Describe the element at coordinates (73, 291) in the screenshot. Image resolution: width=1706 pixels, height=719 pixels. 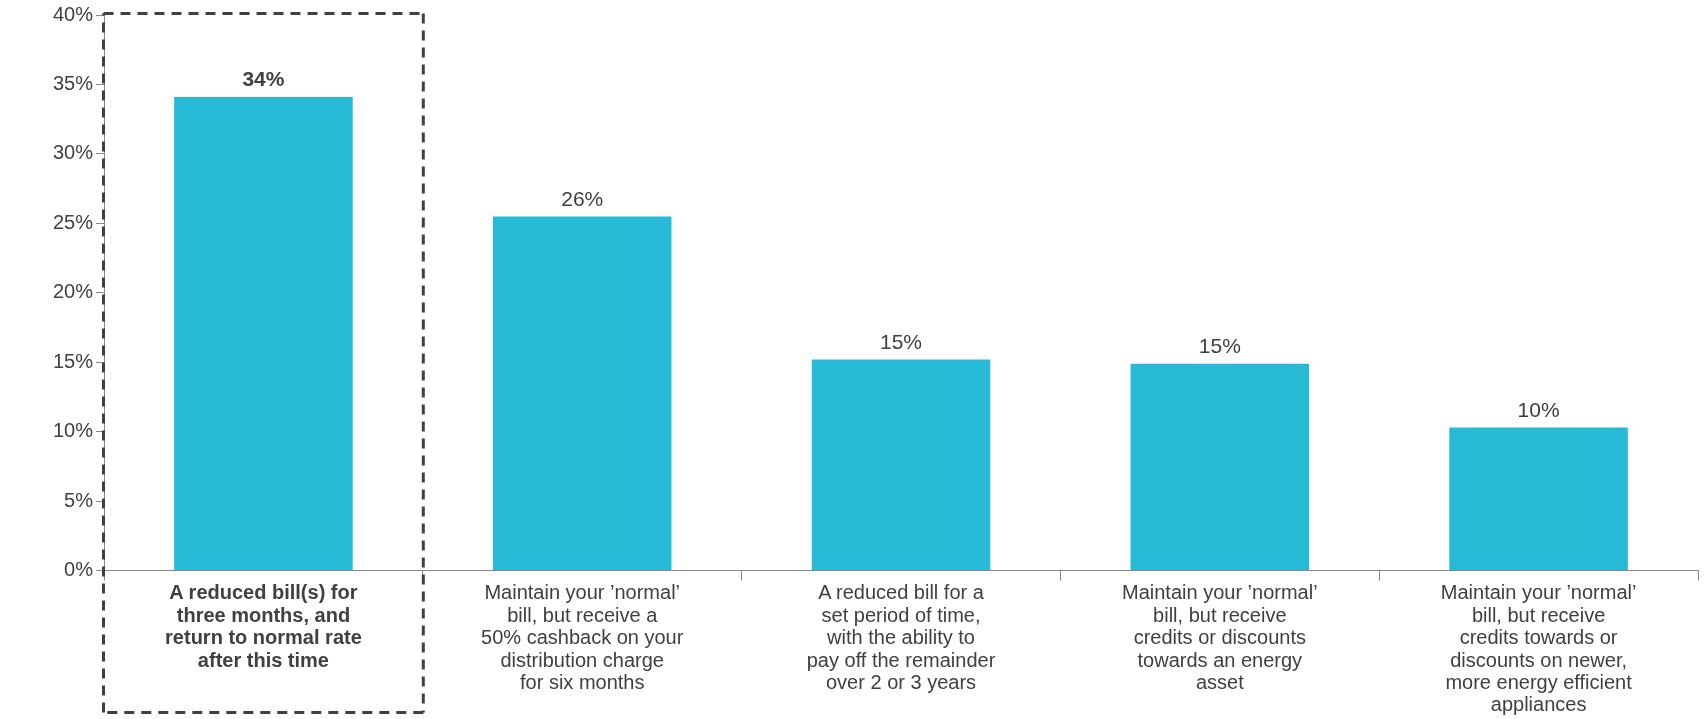
I see `y-tick-label: 20%` at that location.